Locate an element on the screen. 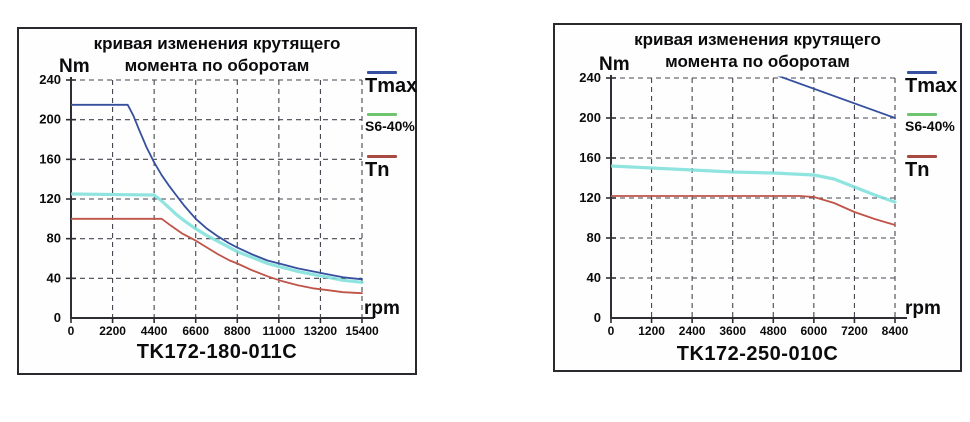 The width and height of the screenshot is (970, 422). x-tick-label: 3600 is located at coordinates (732, 331).